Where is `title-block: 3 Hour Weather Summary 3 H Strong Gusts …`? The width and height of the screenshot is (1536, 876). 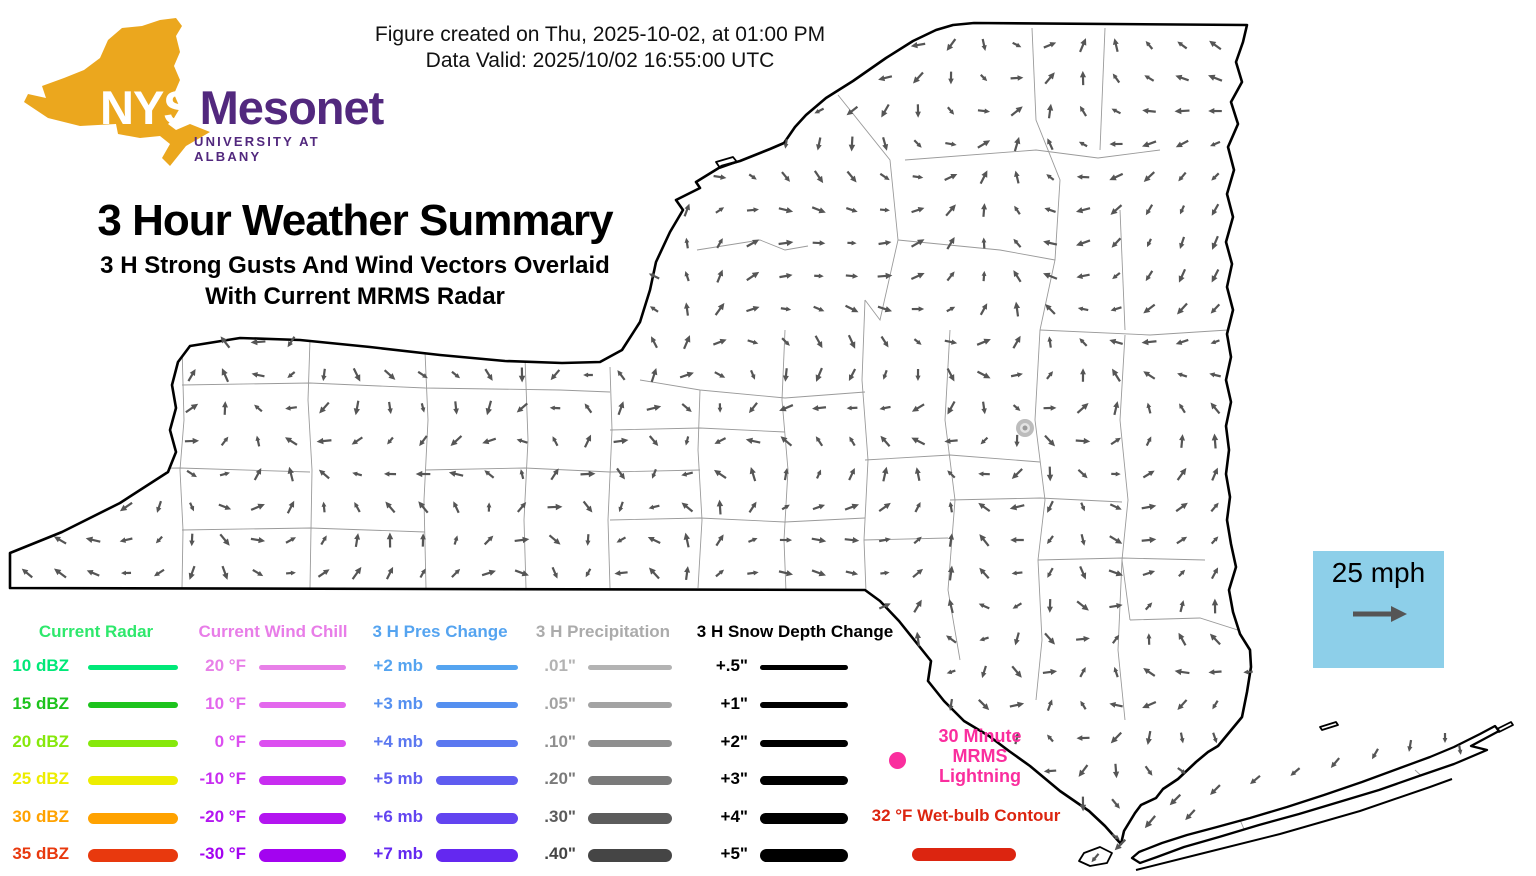
title-block: 3 Hour Weather Summary 3 H Strong Gusts … is located at coordinates (355, 254).